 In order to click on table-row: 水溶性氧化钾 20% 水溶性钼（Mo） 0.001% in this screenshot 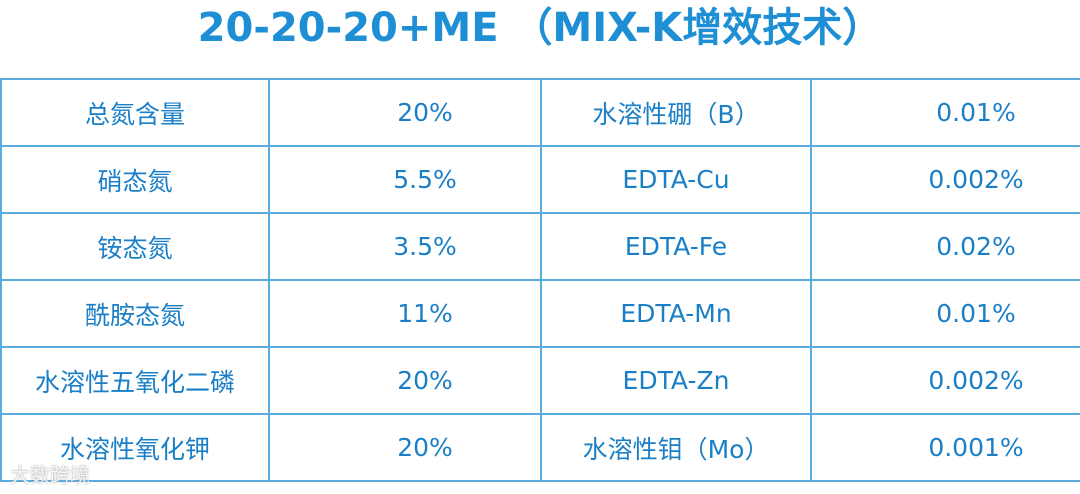, I will do `click(540, 447)`.